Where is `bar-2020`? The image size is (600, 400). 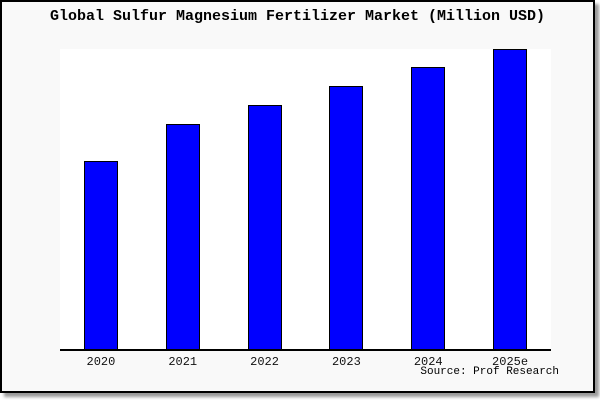
bar-2020 is located at coordinates (100, 255).